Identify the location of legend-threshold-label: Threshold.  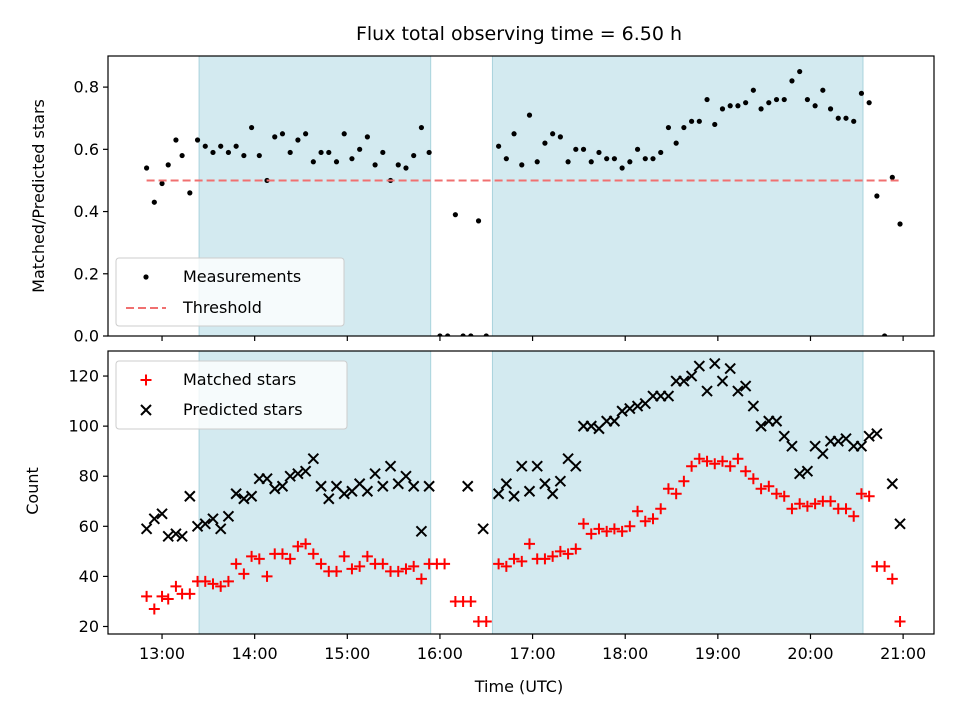
(222, 307).